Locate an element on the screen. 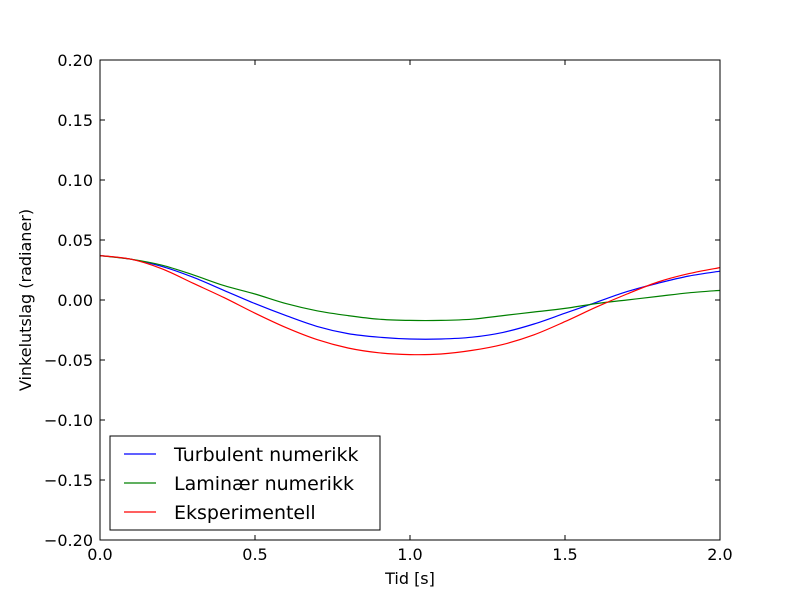  x-tick-label: 0.5 is located at coordinates (254, 554).